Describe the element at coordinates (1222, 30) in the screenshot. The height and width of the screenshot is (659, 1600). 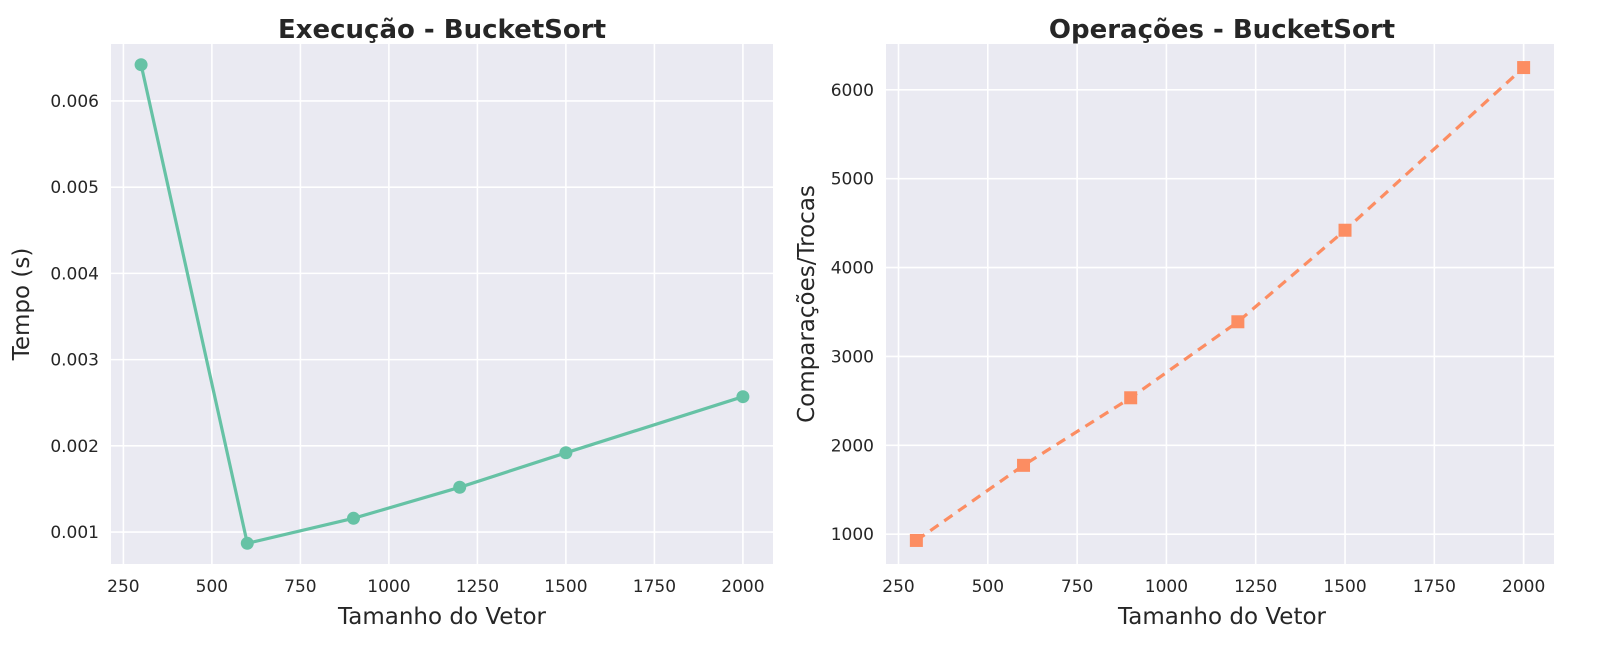
I see `chart-title: Operações - BucketSort` at that location.